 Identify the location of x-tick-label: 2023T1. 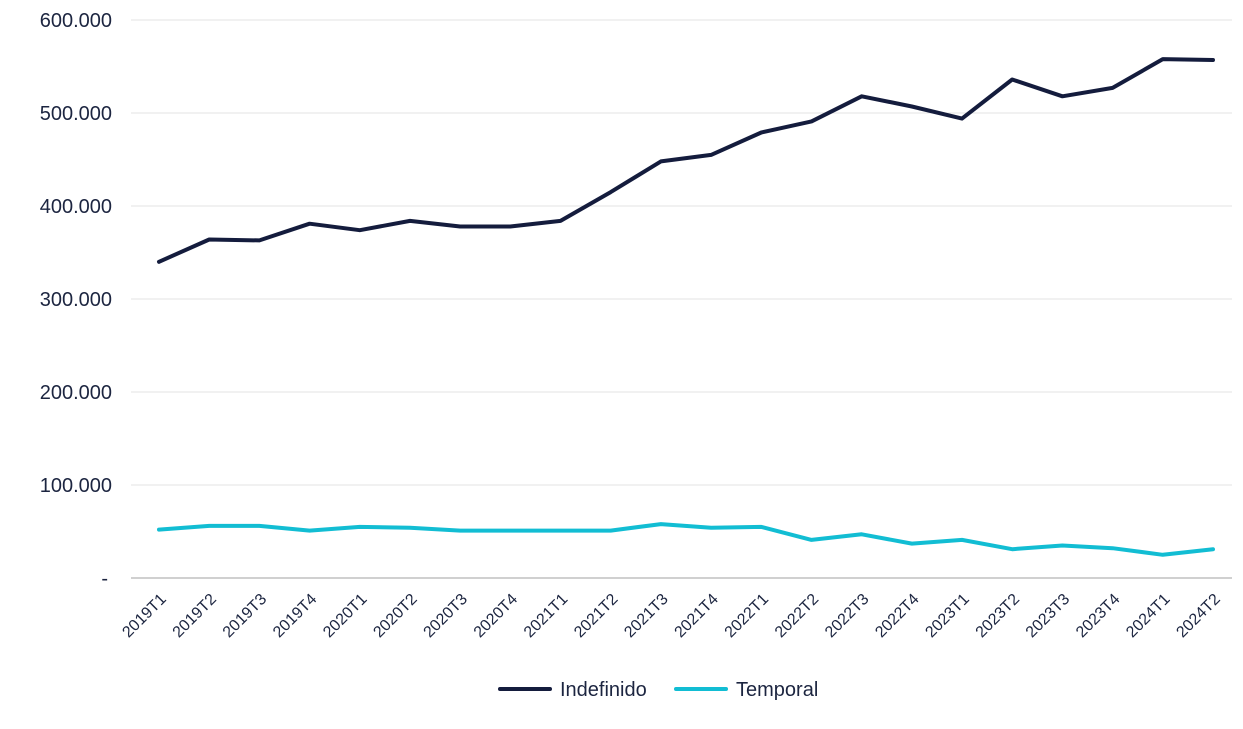
(947, 616).